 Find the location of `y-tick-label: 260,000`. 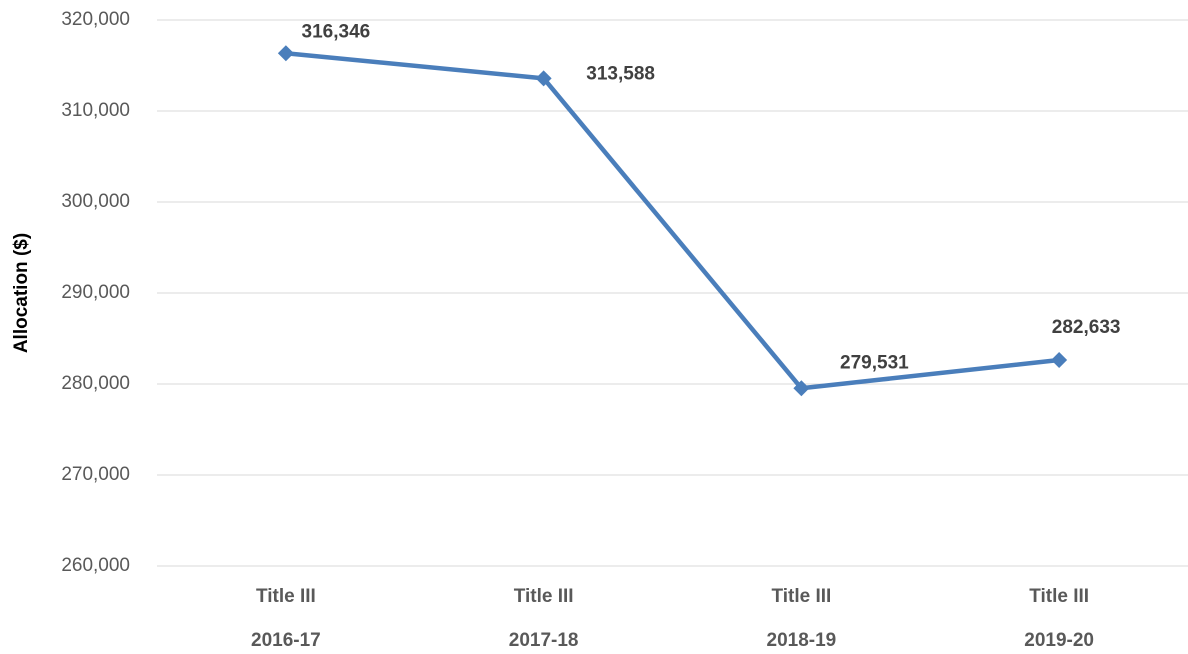

y-tick-label: 260,000 is located at coordinates (95, 565).